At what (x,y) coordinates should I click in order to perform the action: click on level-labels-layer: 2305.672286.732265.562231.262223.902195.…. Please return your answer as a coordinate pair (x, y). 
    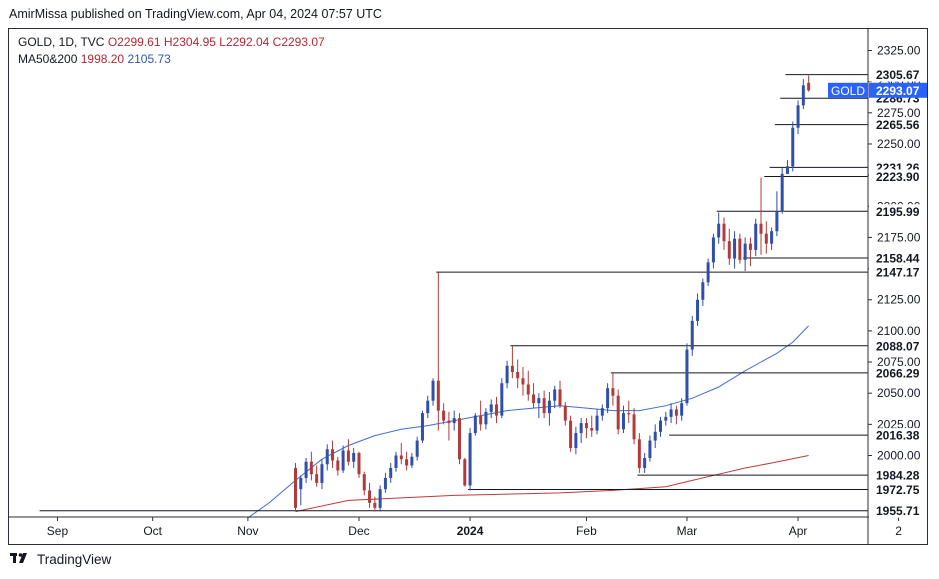
    Looking at the image, I should click on (877, 292).